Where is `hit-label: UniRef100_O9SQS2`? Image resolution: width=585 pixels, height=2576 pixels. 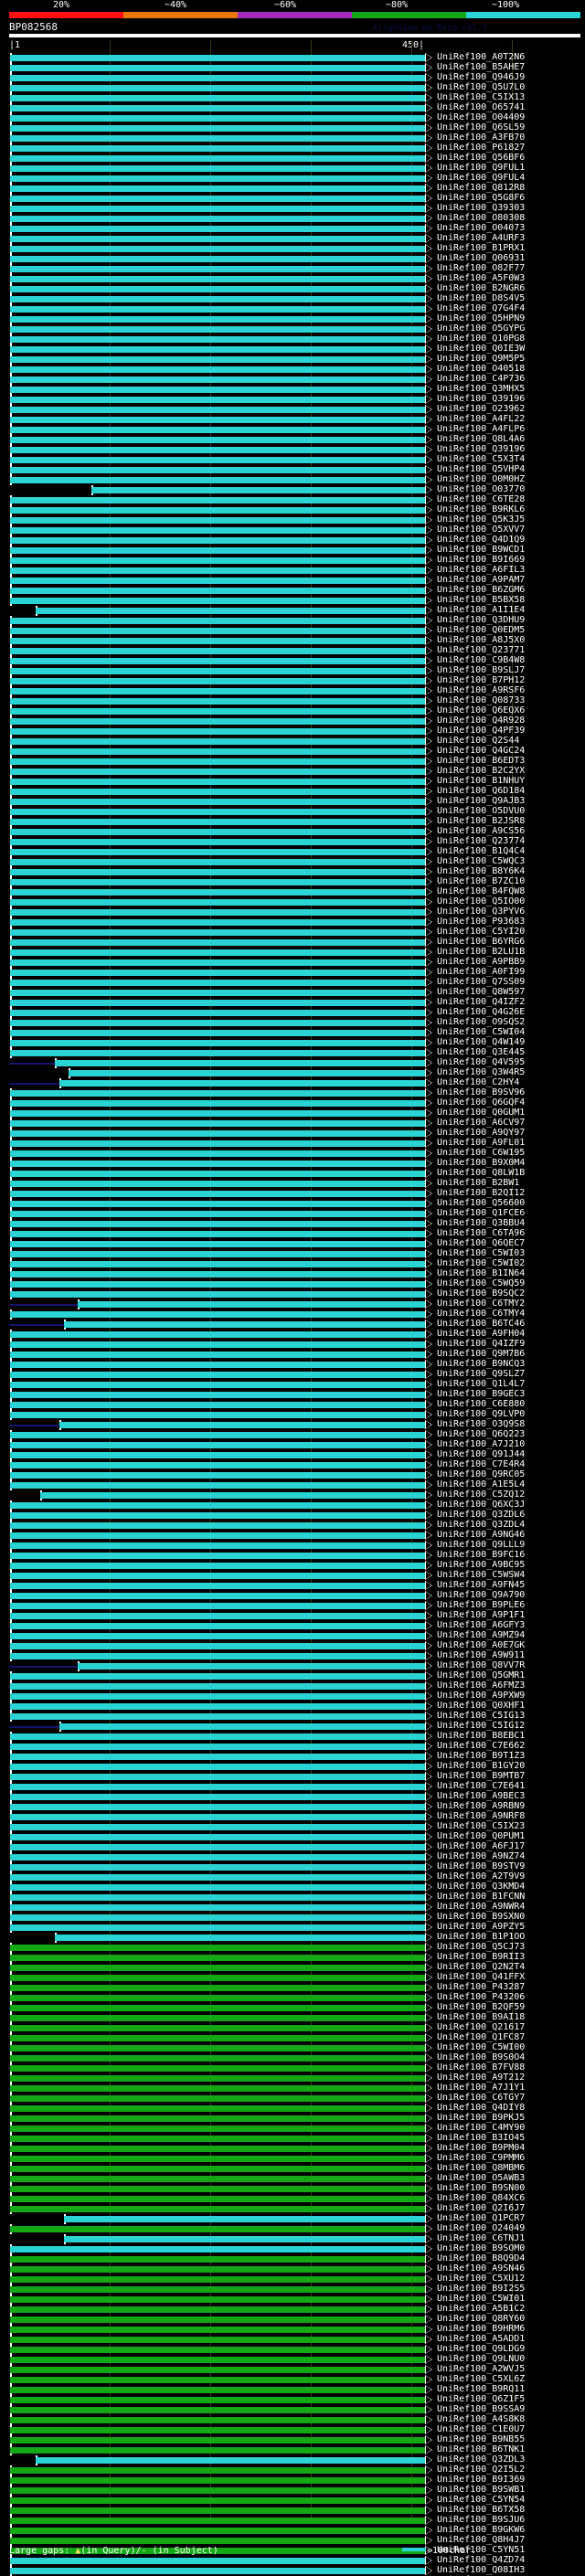
hit-label: UniRef100_O9SQS2 is located at coordinates (482, 1022).